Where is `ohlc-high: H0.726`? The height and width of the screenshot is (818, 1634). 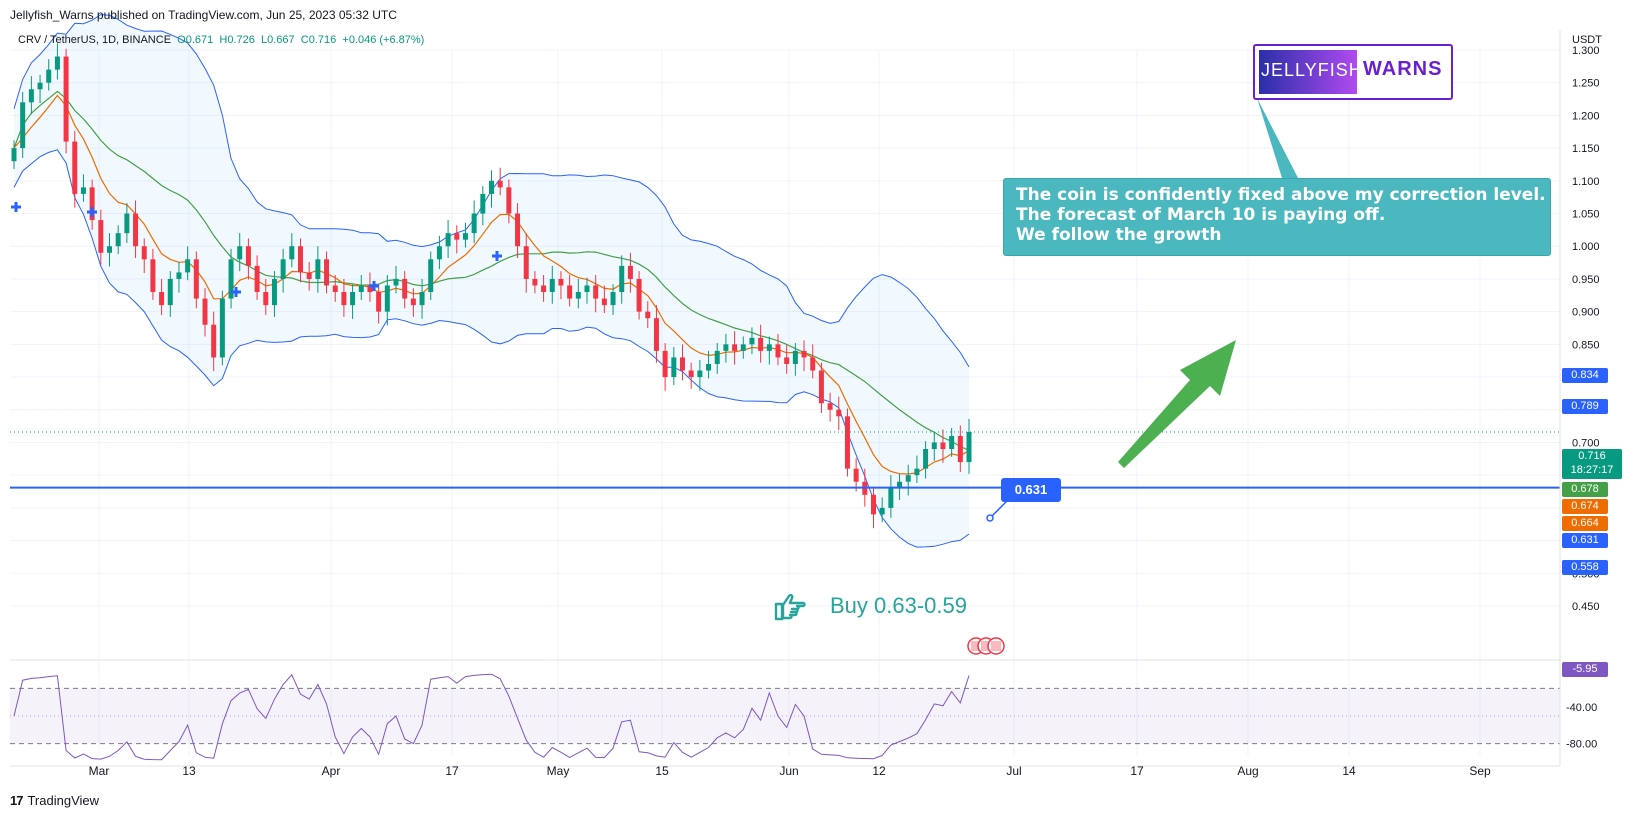 ohlc-high: H0.726 is located at coordinates (237, 40).